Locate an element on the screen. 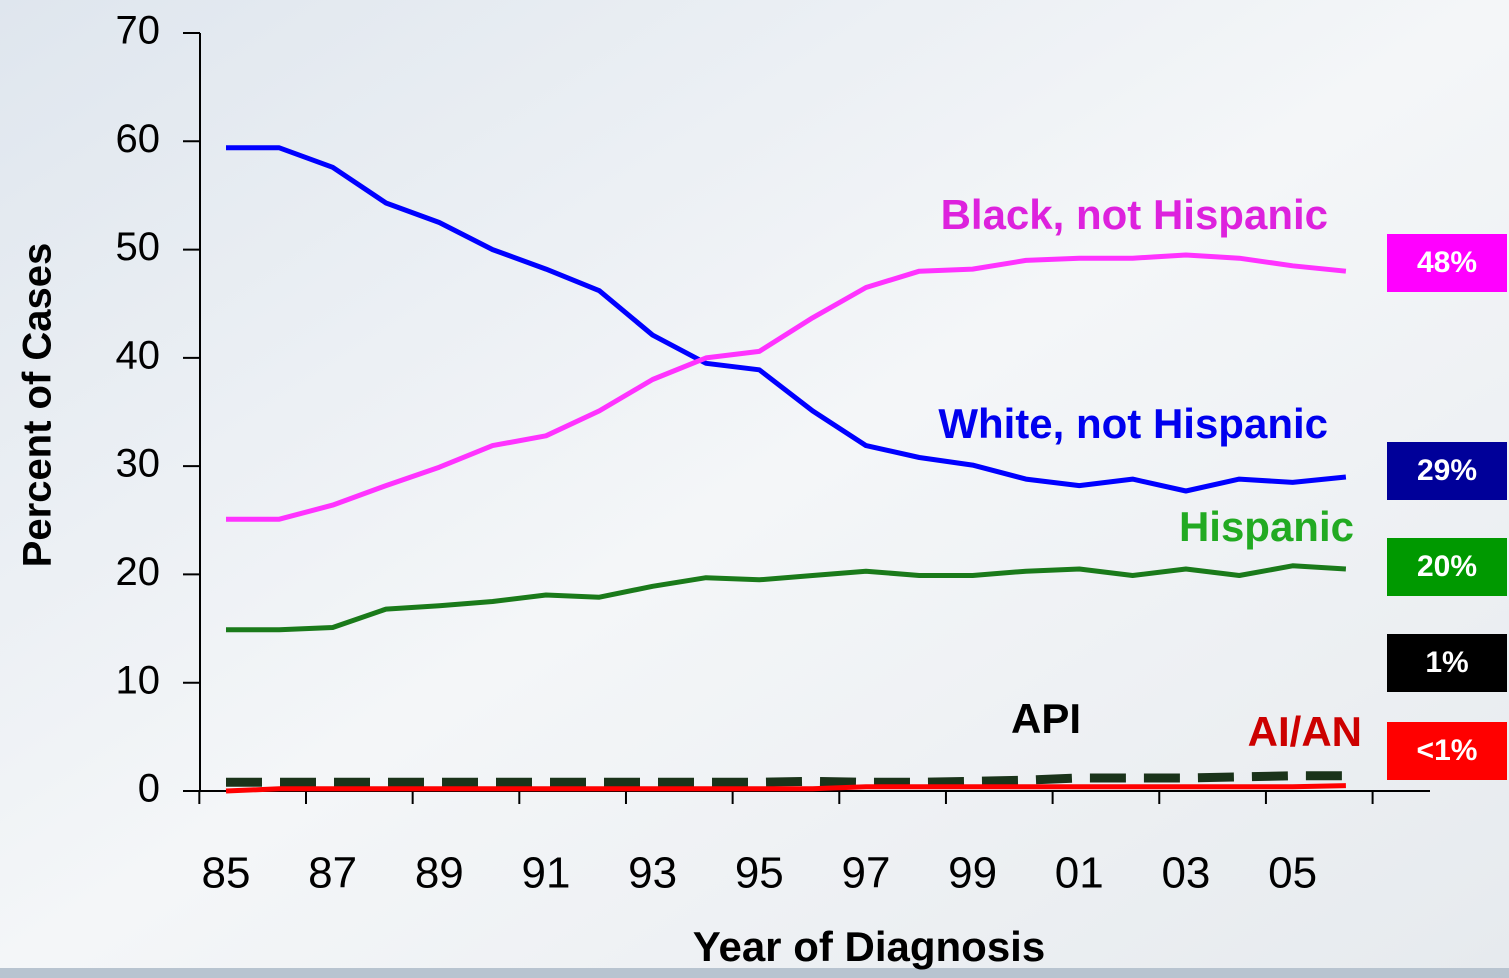 The image size is (1509, 978). y-tick-label: 0 is located at coordinates (149, 789).